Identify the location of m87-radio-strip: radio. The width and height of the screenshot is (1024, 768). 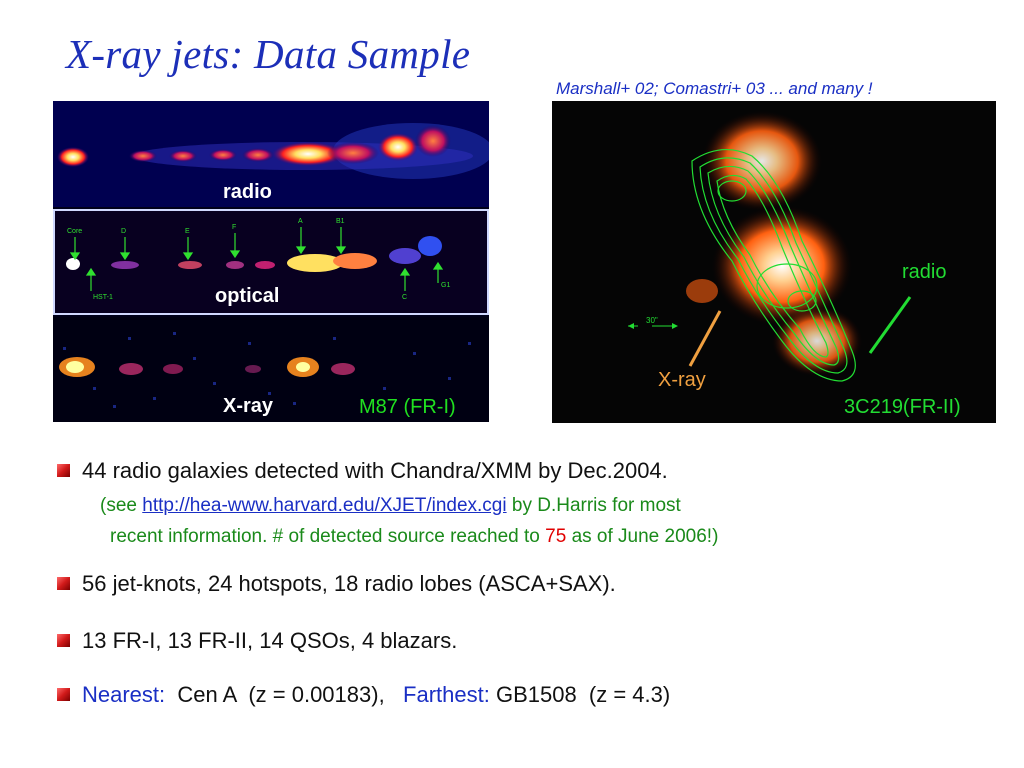
(271, 154).